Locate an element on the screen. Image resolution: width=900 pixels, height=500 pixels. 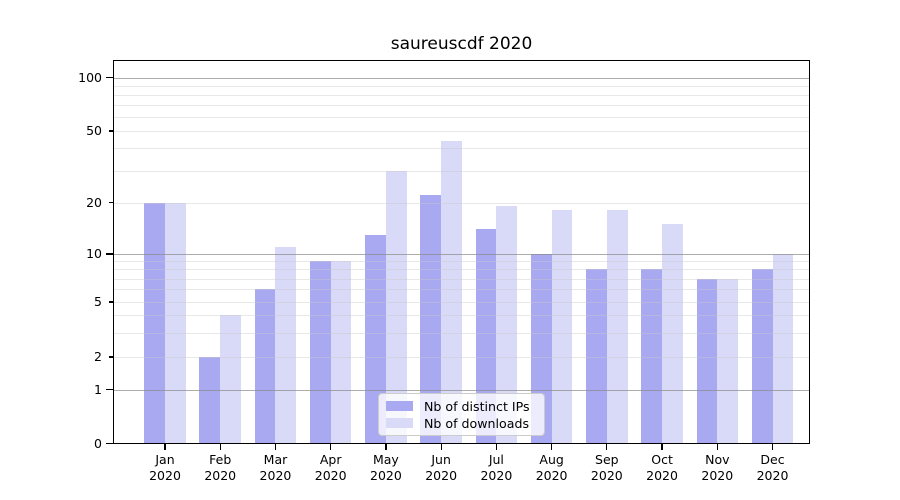
y-tick-label: 0 is located at coordinates (98, 443).